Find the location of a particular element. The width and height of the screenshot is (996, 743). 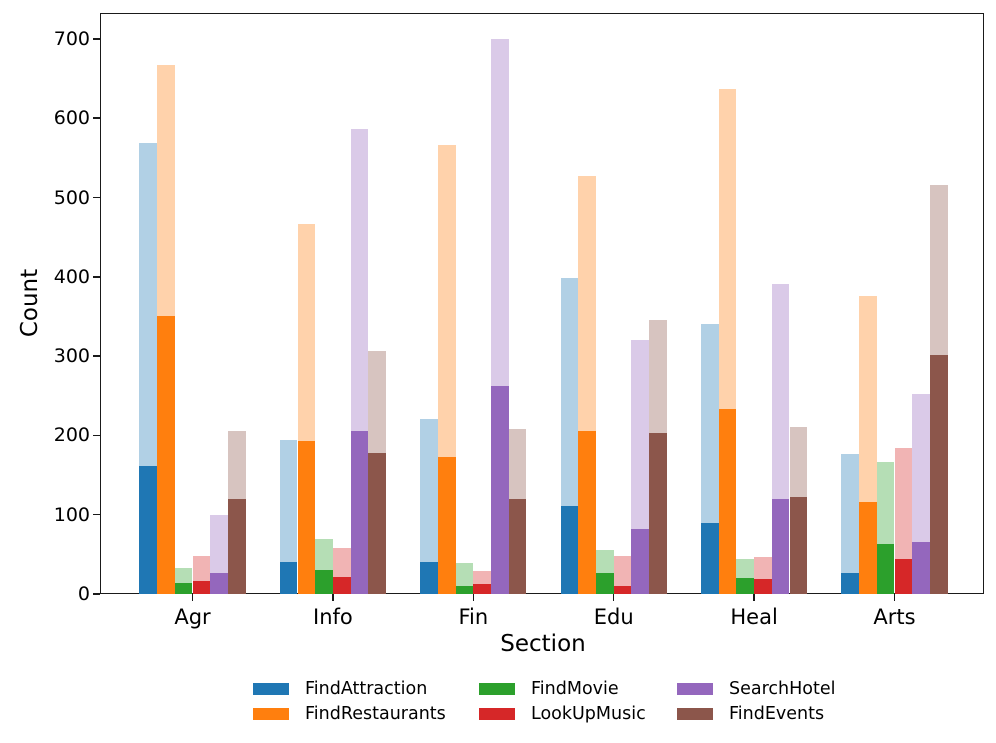

legend-item: LookUpMusic is located at coordinates (562, 714).